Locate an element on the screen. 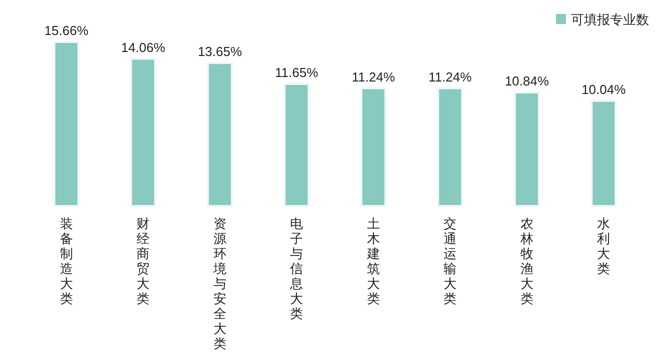 The height and width of the screenshot is (354, 659). data-label: 10.04% is located at coordinates (604, 89).